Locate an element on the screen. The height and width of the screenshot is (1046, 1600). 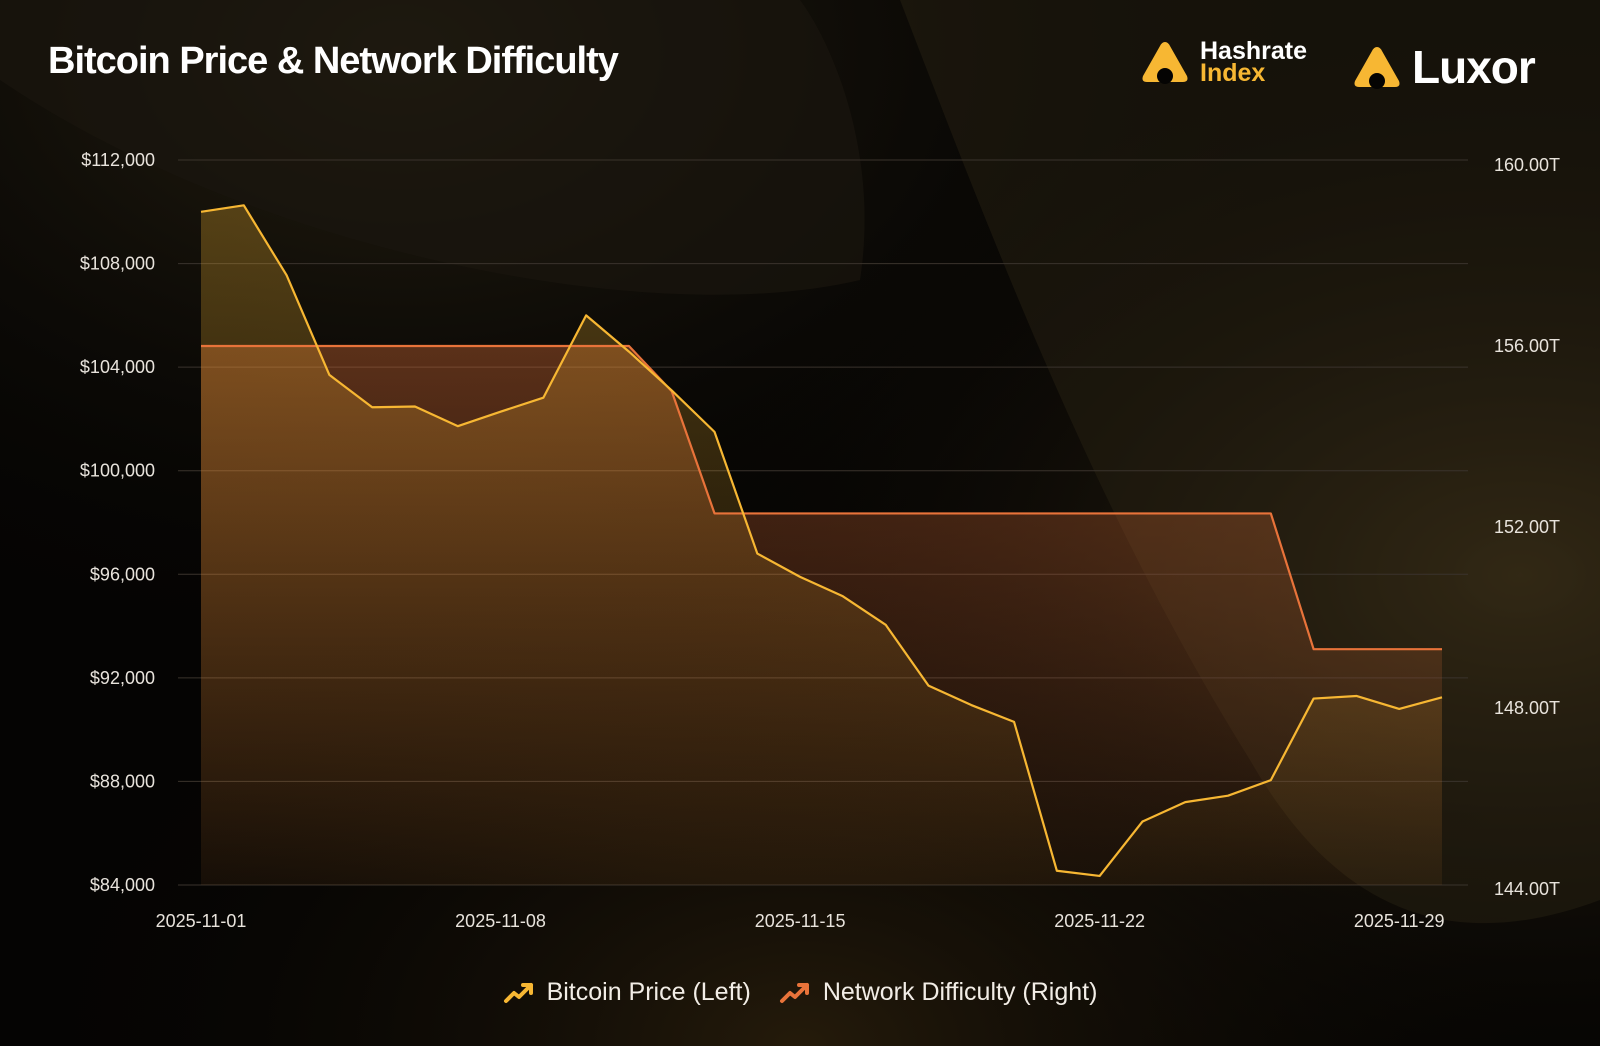
legend-item-difficulty: Network Difficulty (Right) is located at coordinates (938, 992).